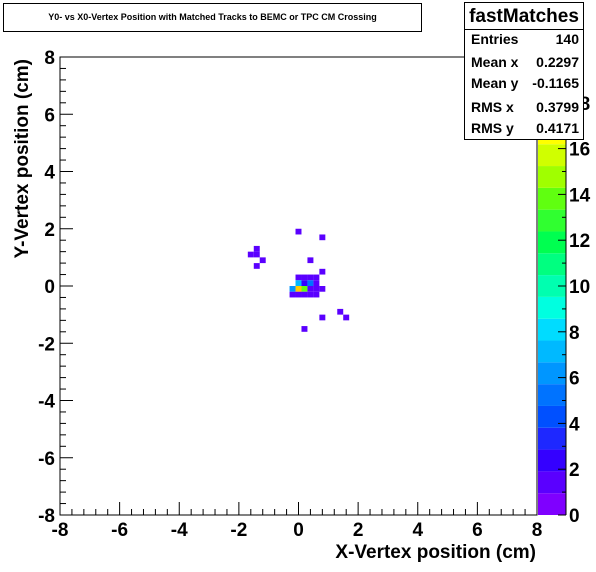 Image resolution: width=596 pixels, height=572 pixels. What do you see at coordinates (579, 287) in the screenshot?
I see `palette-tick-label: 10` at bounding box center [579, 287].